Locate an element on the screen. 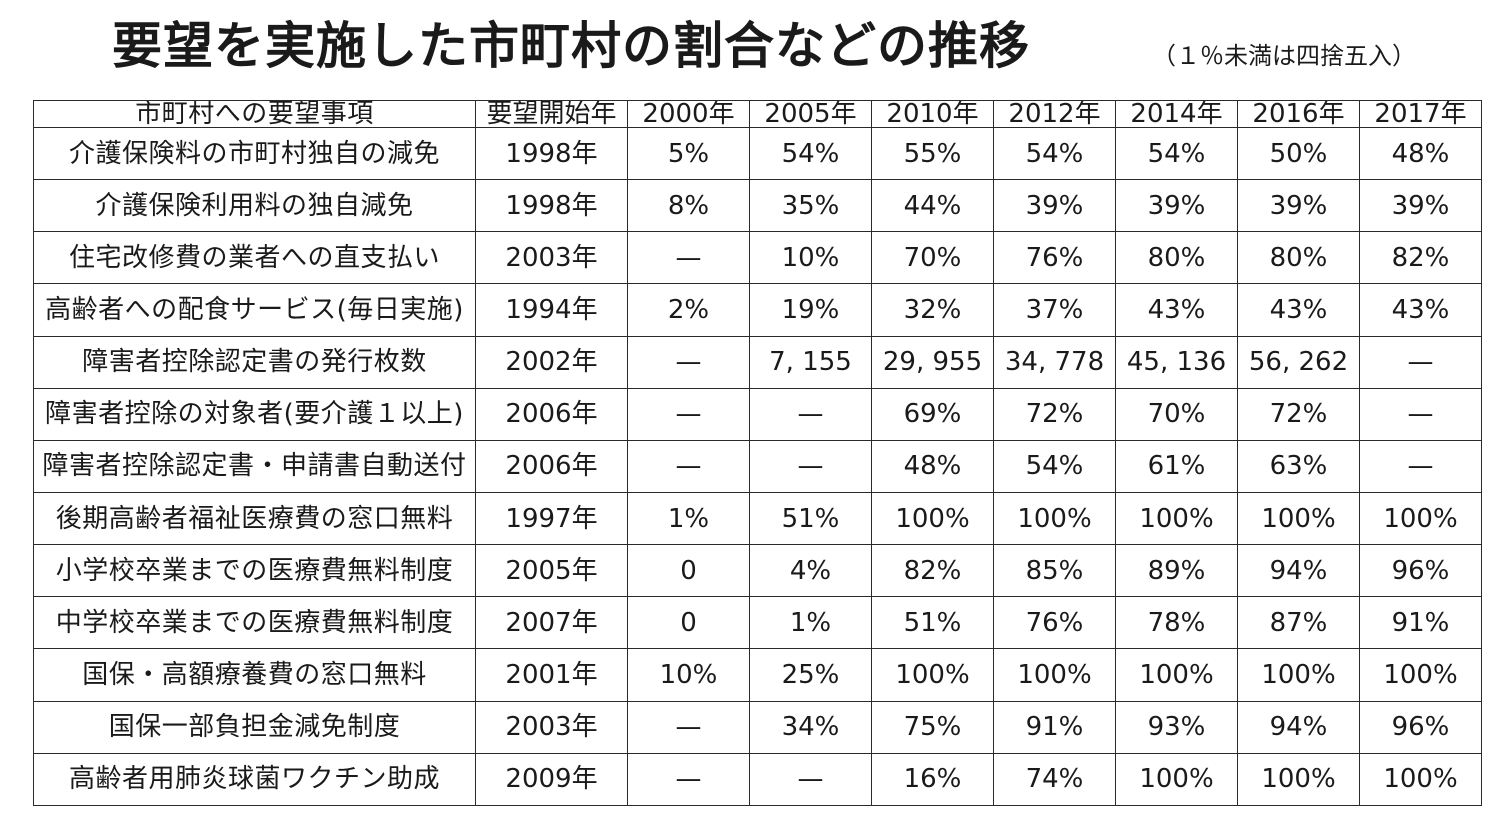 Image resolution: width=1500 pixels, height=824 pixels. item-cell: 国保・高額療養費の窓口無料 is located at coordinates (254, 675).